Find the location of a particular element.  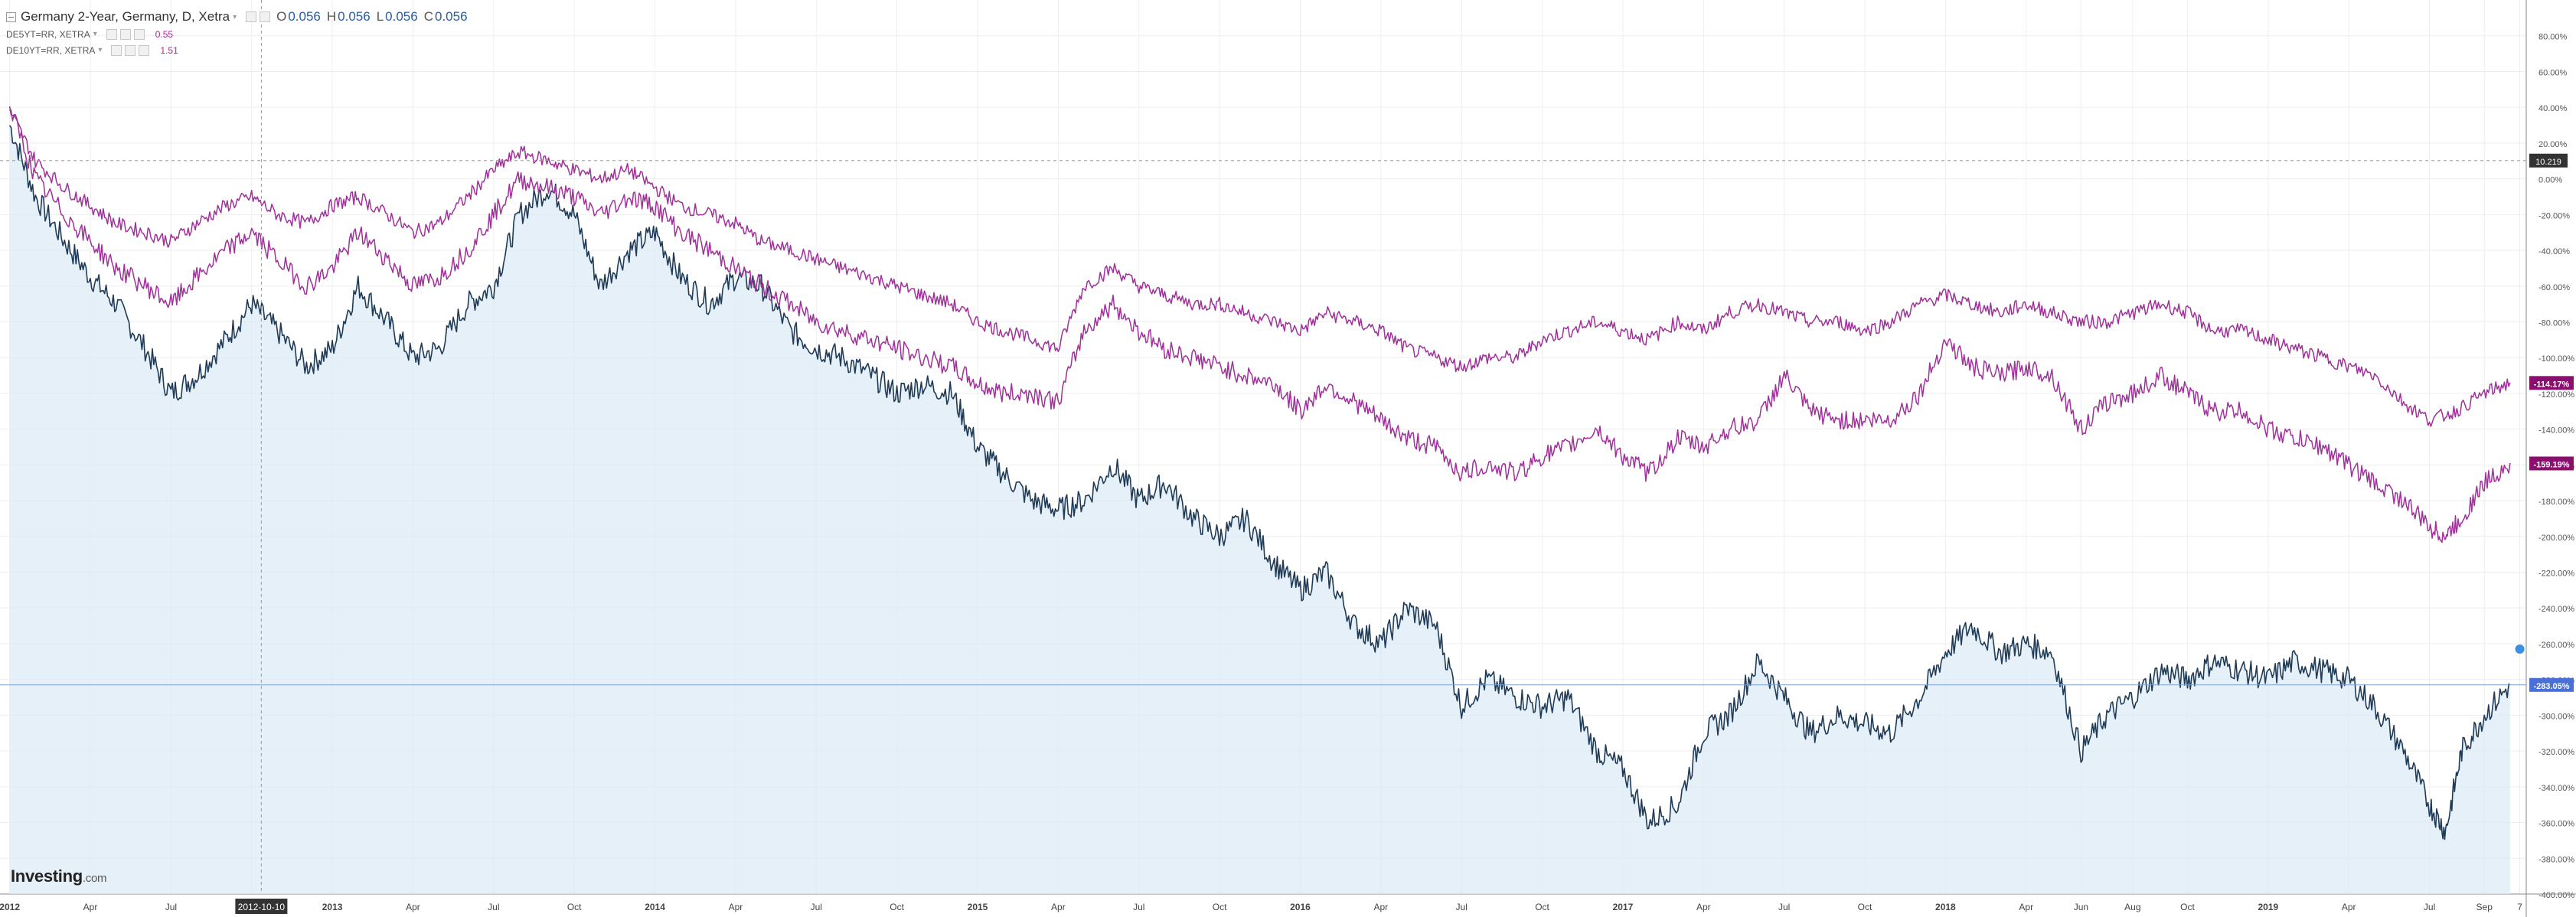

last-value-badge-series-b is located at coordinates (2551, 464).